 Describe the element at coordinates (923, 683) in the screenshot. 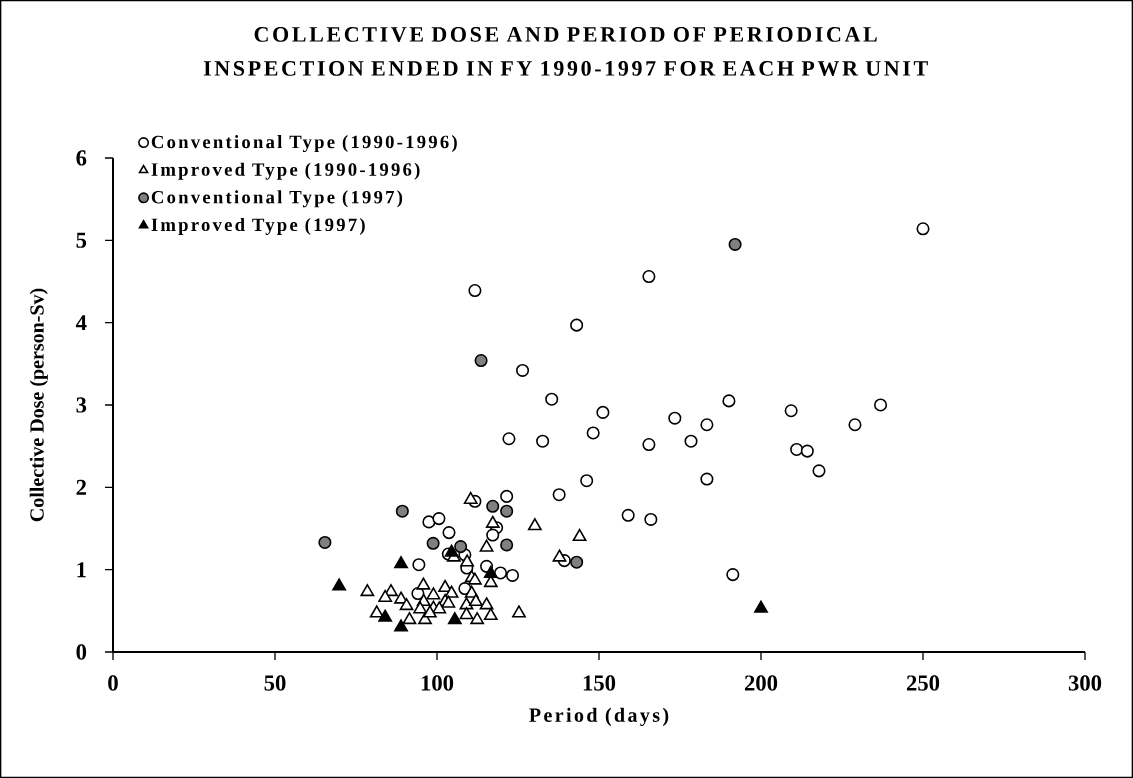

I see `x-tick-label: 250` at that location.